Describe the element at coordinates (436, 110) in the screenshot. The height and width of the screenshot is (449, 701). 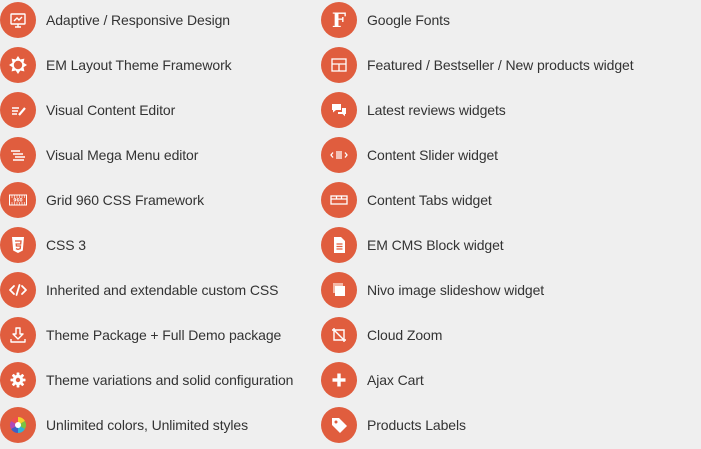
I see `feature-label: Latest reviews widgets` at that location.